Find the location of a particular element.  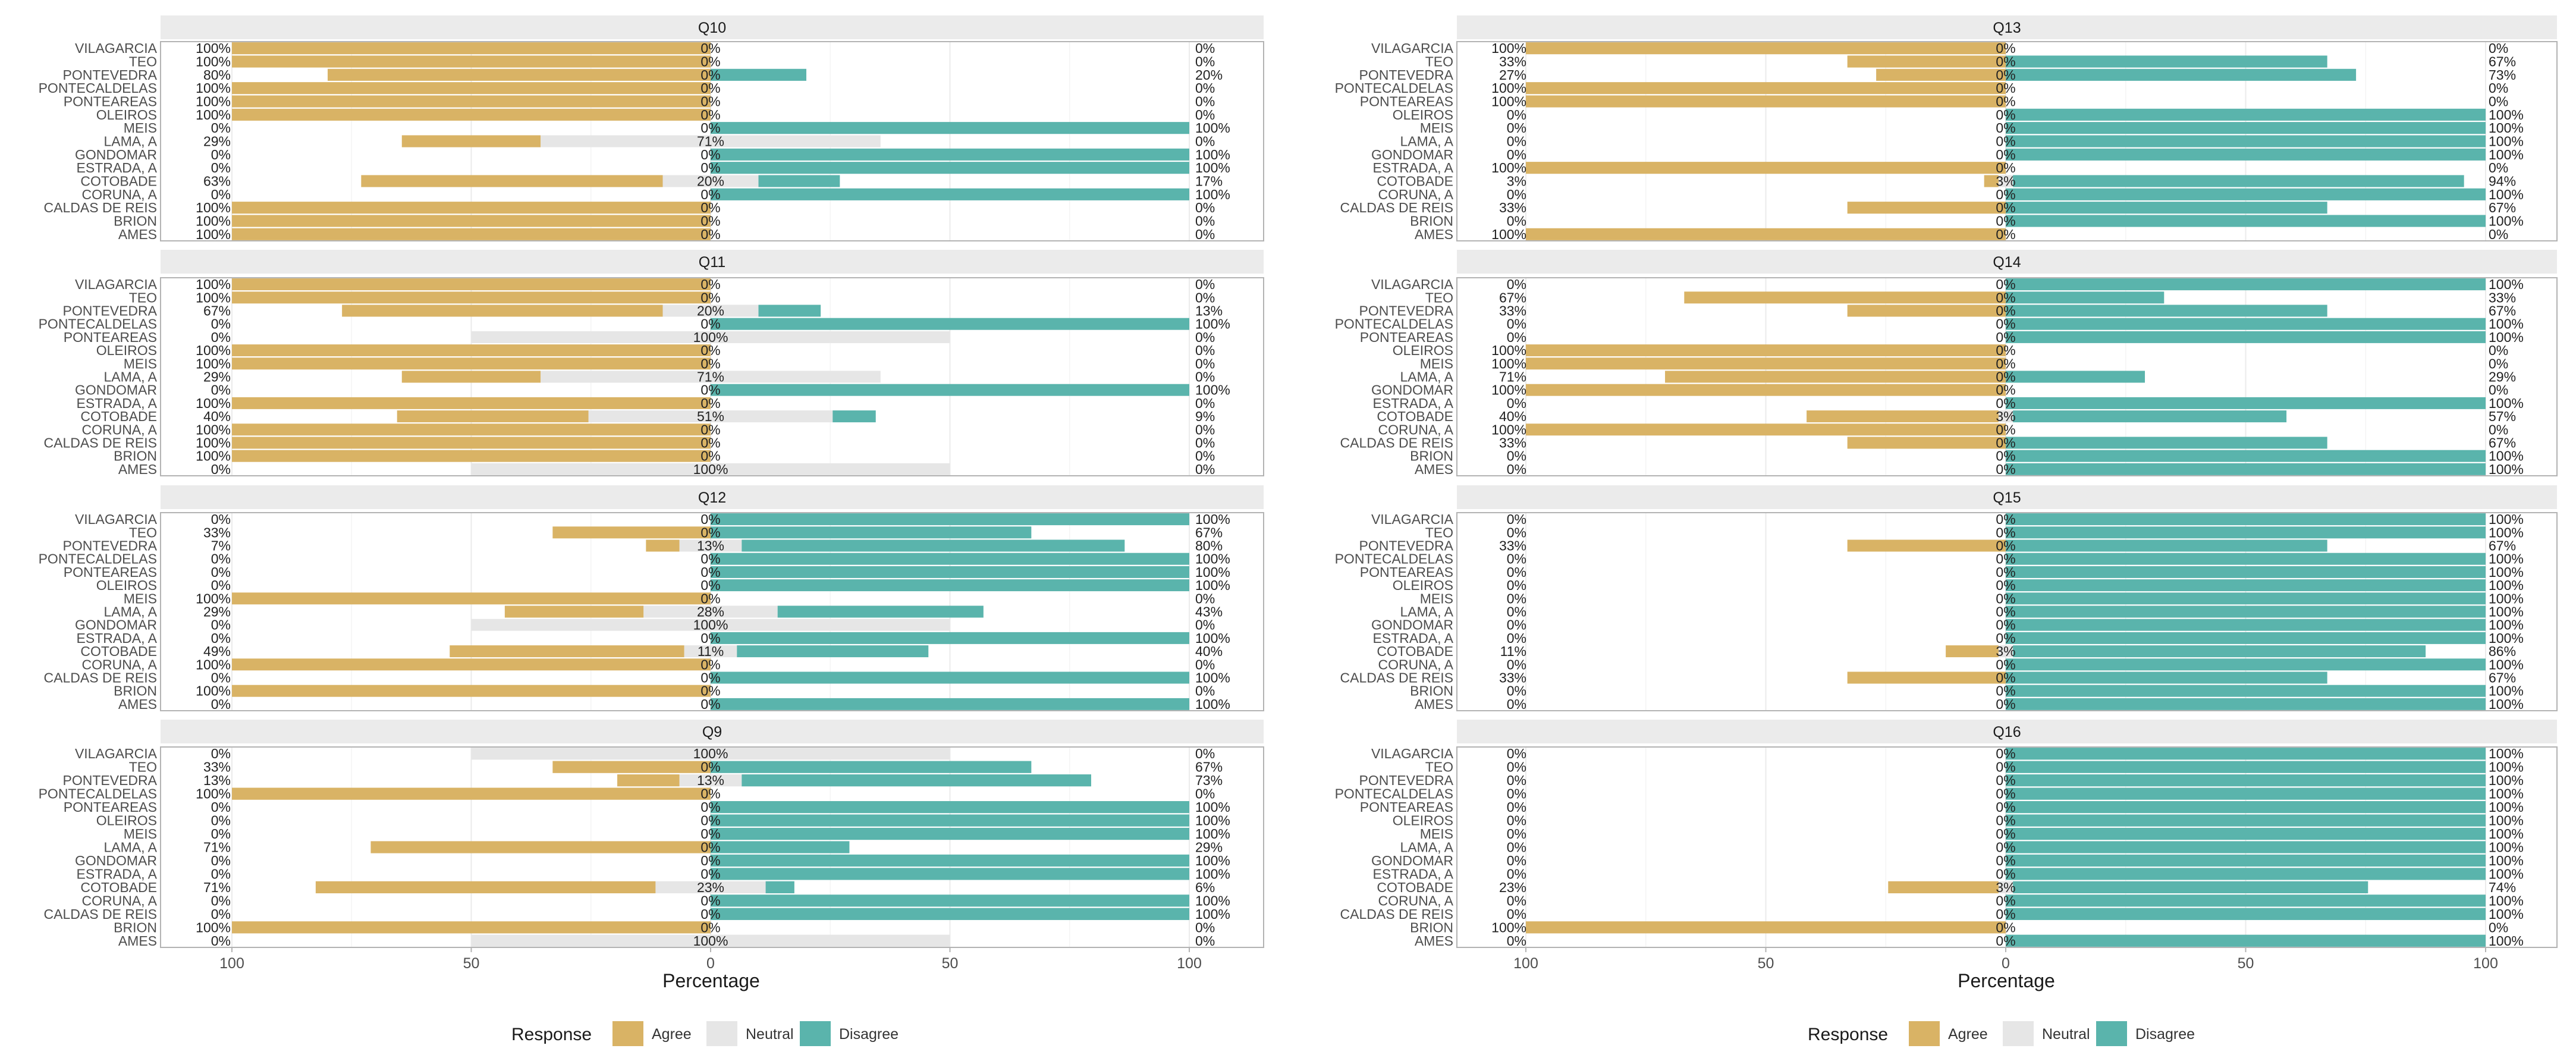

disagree-percent-label: 57% is located at coordinates (2502, 416).